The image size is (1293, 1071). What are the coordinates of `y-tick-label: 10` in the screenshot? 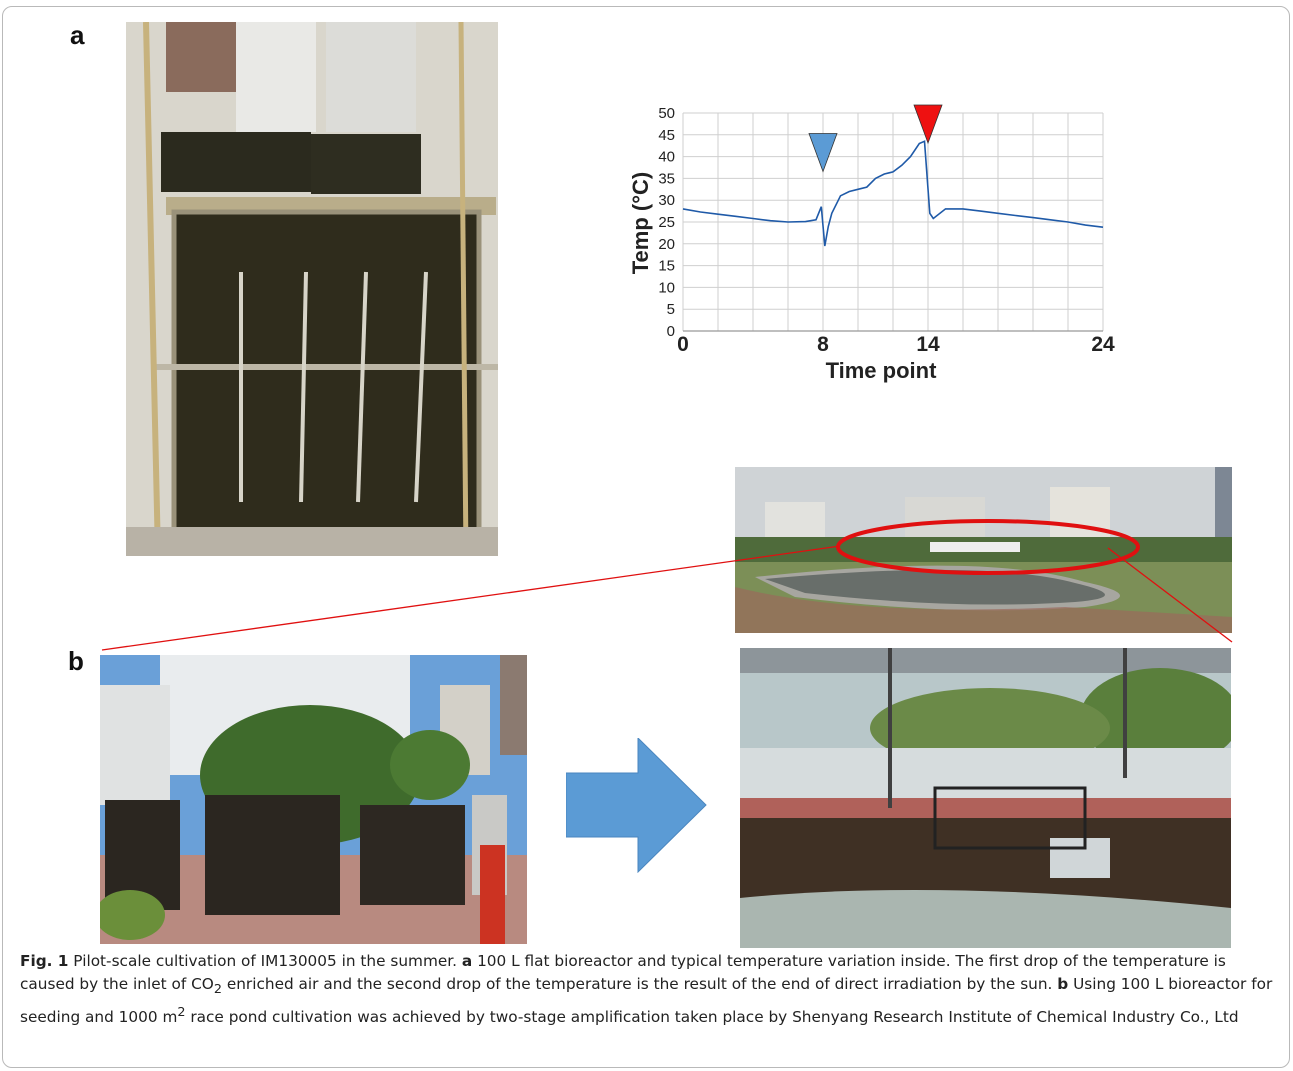 It's located at (666, 287).